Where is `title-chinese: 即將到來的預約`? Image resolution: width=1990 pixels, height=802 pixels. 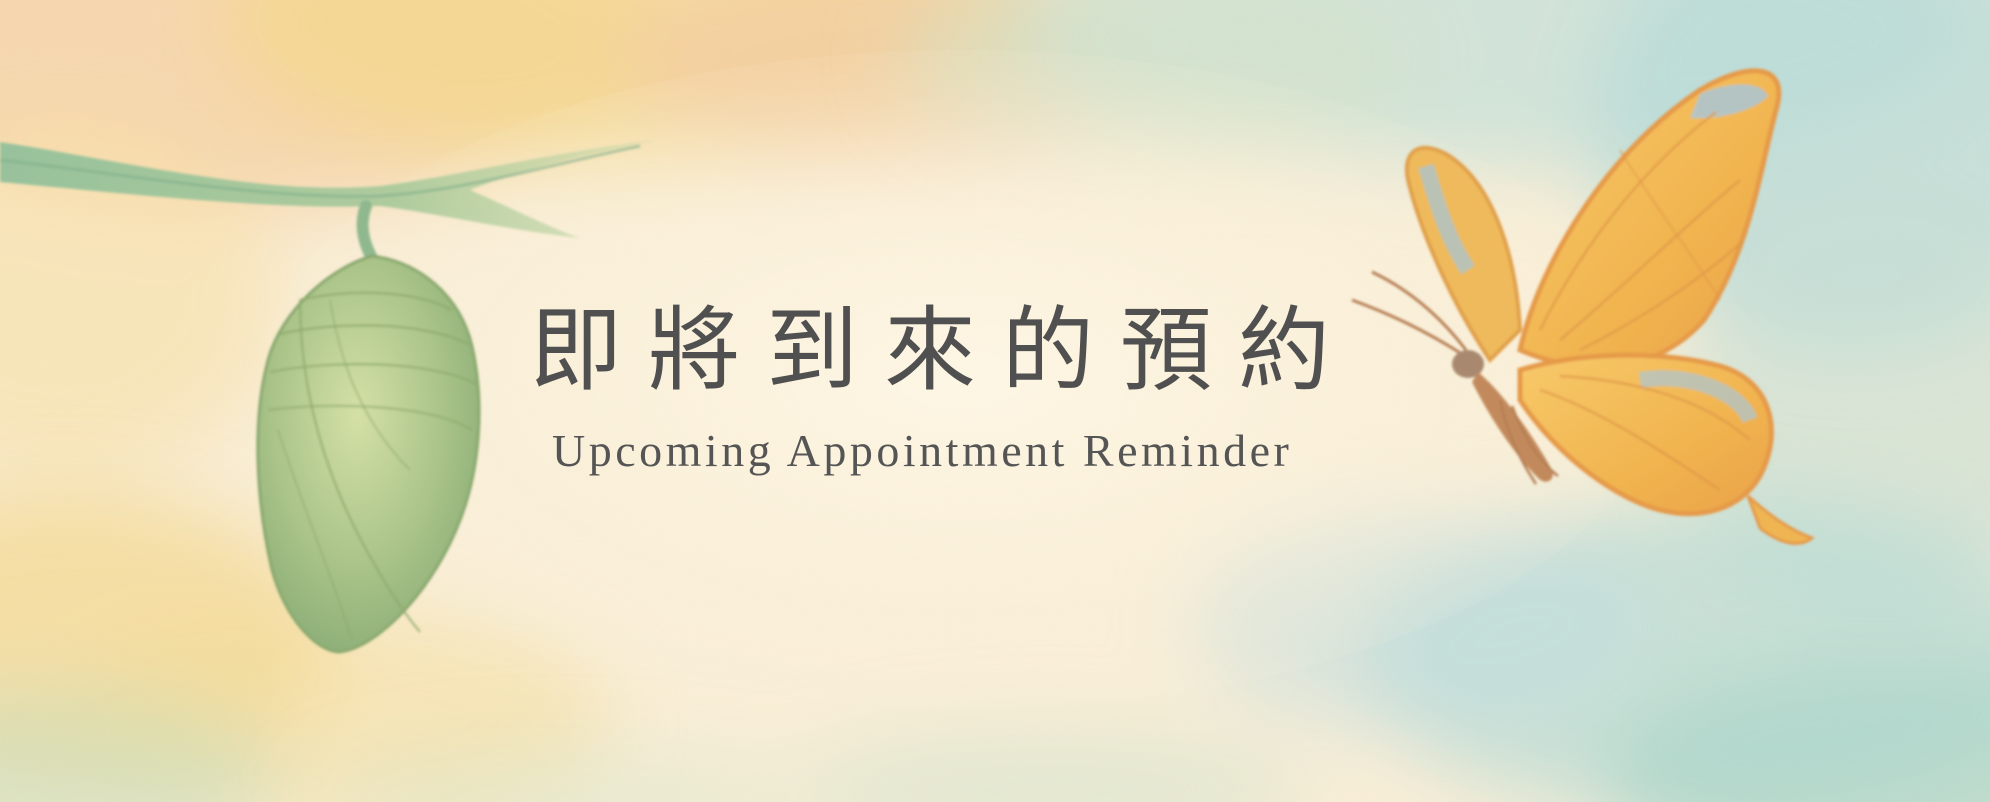
title-chinese: 即將到來的預約 is located at coordinates (943, 350).